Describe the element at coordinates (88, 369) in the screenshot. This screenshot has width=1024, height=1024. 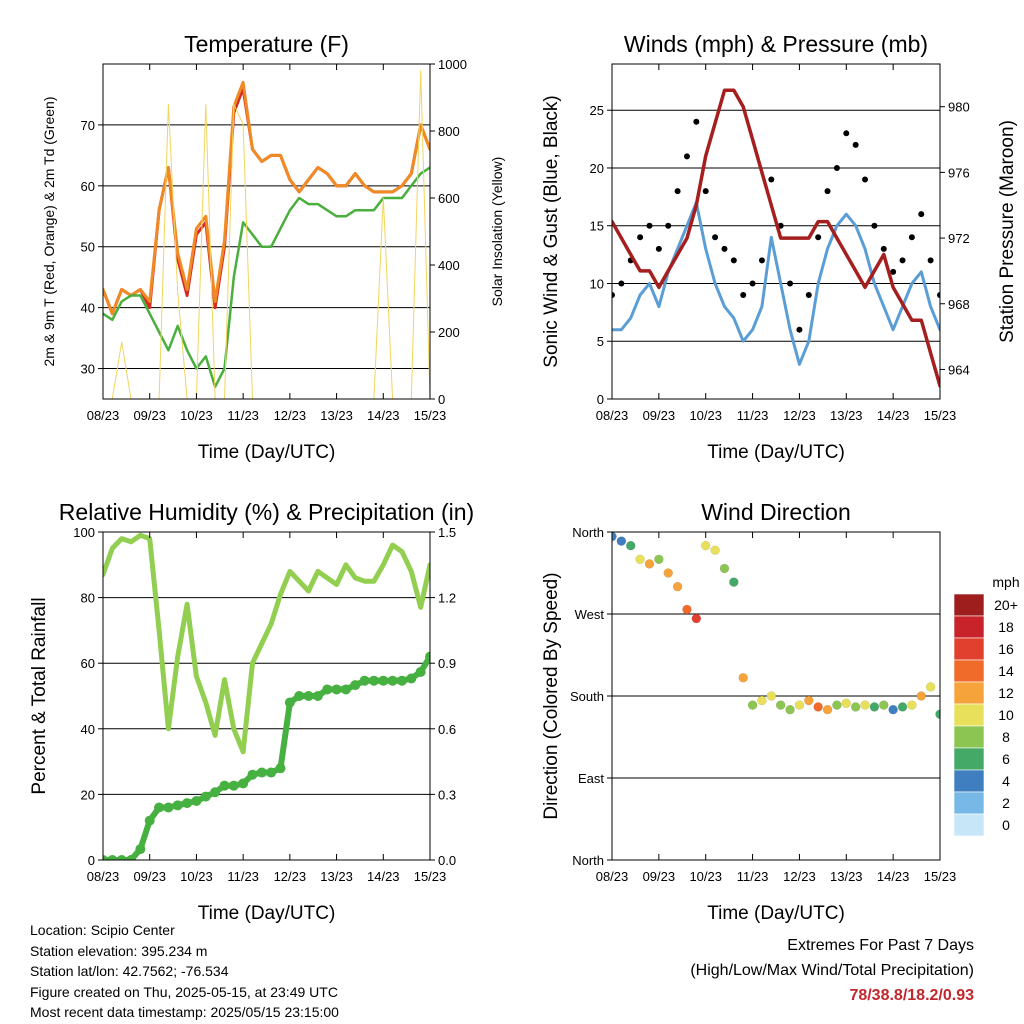
I see `y-tick-label: 30` at that location.